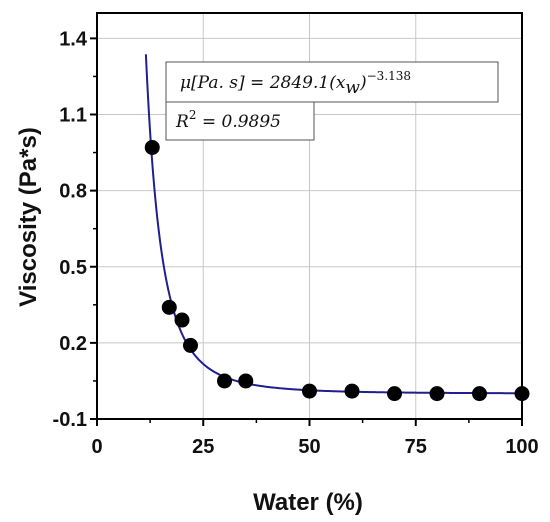 This screenshot has width=550, height=522. What do you see at coordinates (203, 447) in the screenshot?
I see `x-tick-label: 25` at bounding box center [203, 447].